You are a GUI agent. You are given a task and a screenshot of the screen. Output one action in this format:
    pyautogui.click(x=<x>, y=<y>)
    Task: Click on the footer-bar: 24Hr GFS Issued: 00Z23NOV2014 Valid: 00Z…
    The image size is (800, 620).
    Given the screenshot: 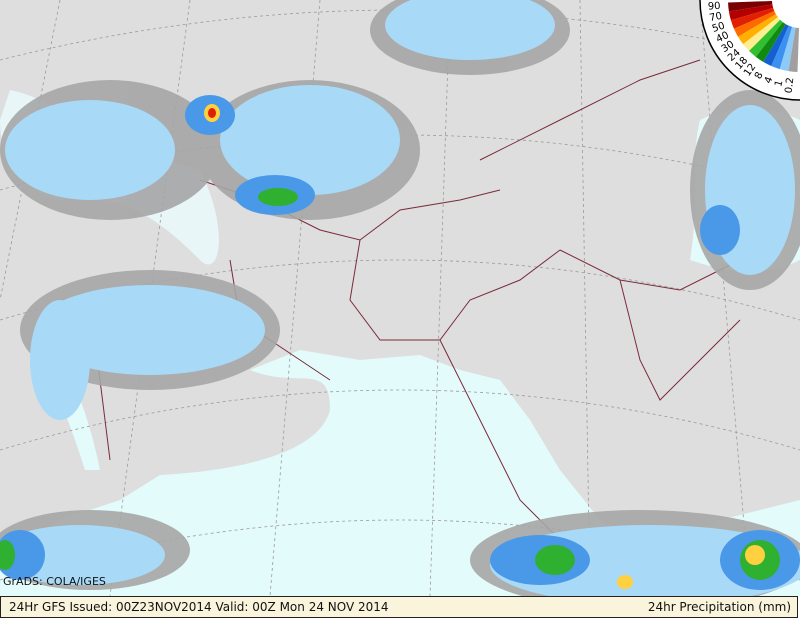 What is the action you would take?
    pyautogui.click(x=399, y=607)
    